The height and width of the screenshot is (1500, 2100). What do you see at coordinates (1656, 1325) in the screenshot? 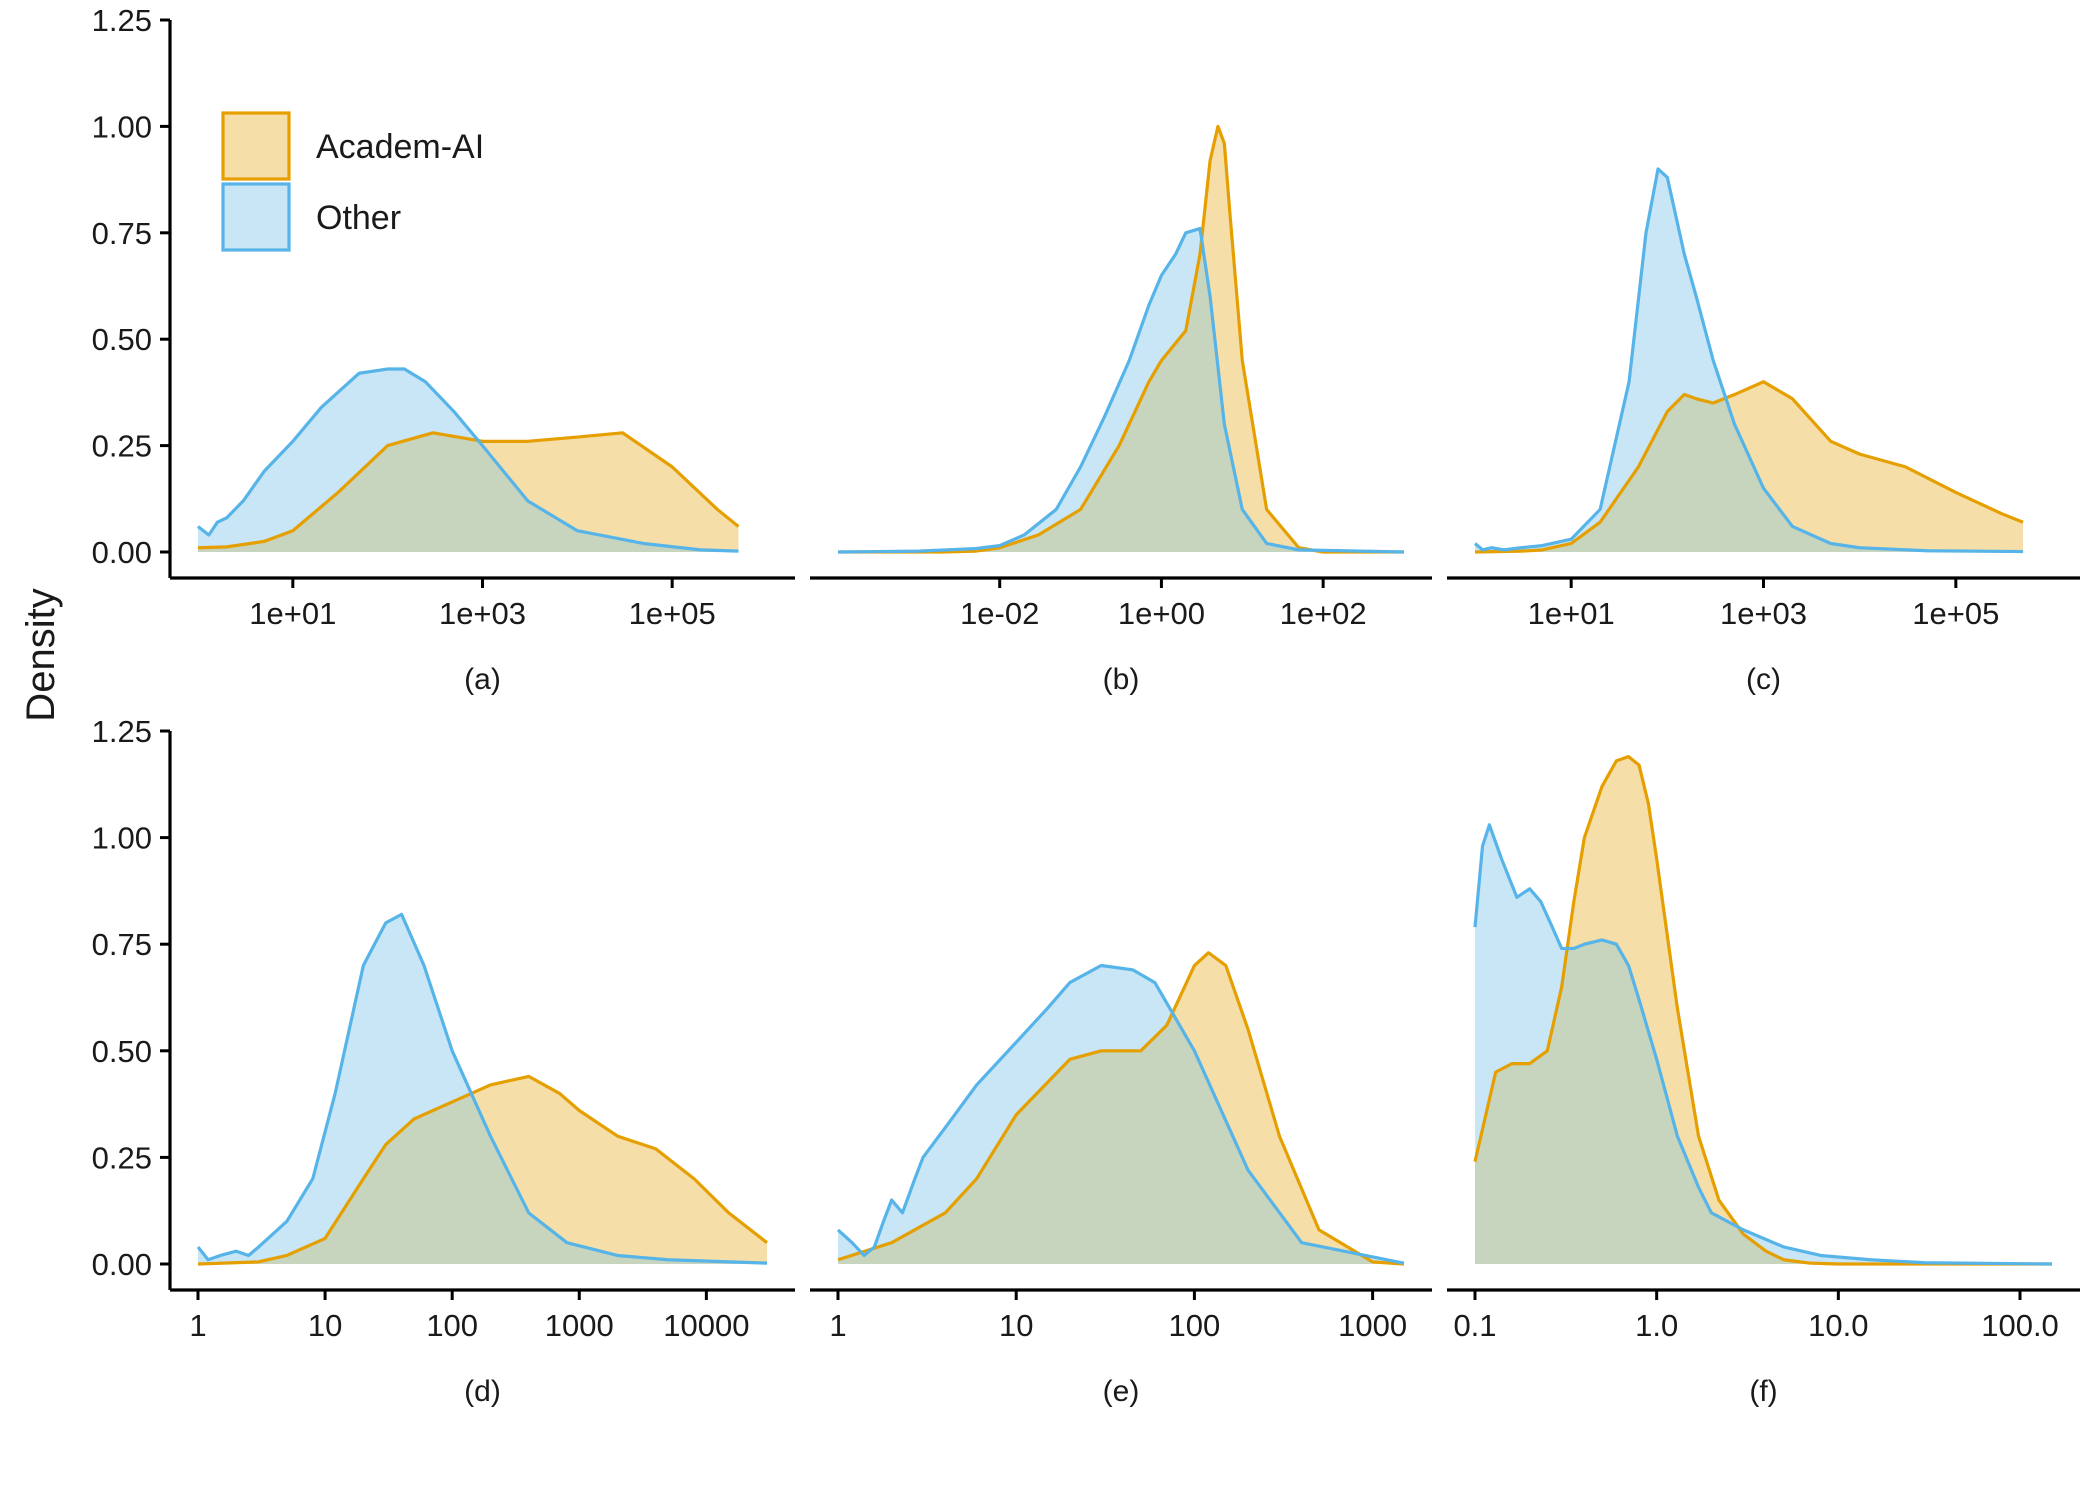
I see `x-tick-label: 1.0` at bounding box center [1656, 1325].